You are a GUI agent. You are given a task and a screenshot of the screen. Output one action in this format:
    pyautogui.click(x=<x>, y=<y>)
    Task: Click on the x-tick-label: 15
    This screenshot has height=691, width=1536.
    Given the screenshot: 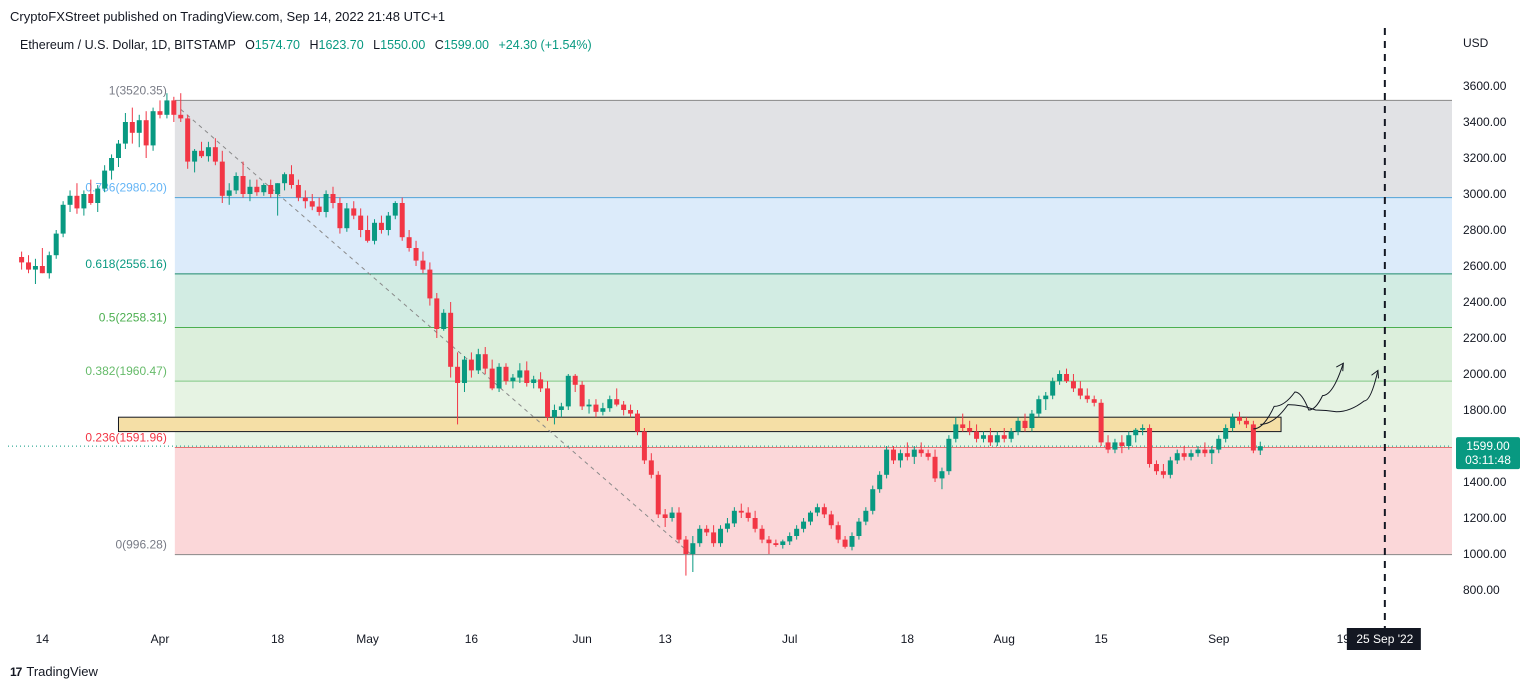 What is the action you would take?
    pyautogui.click(x=1101, y=639)
    